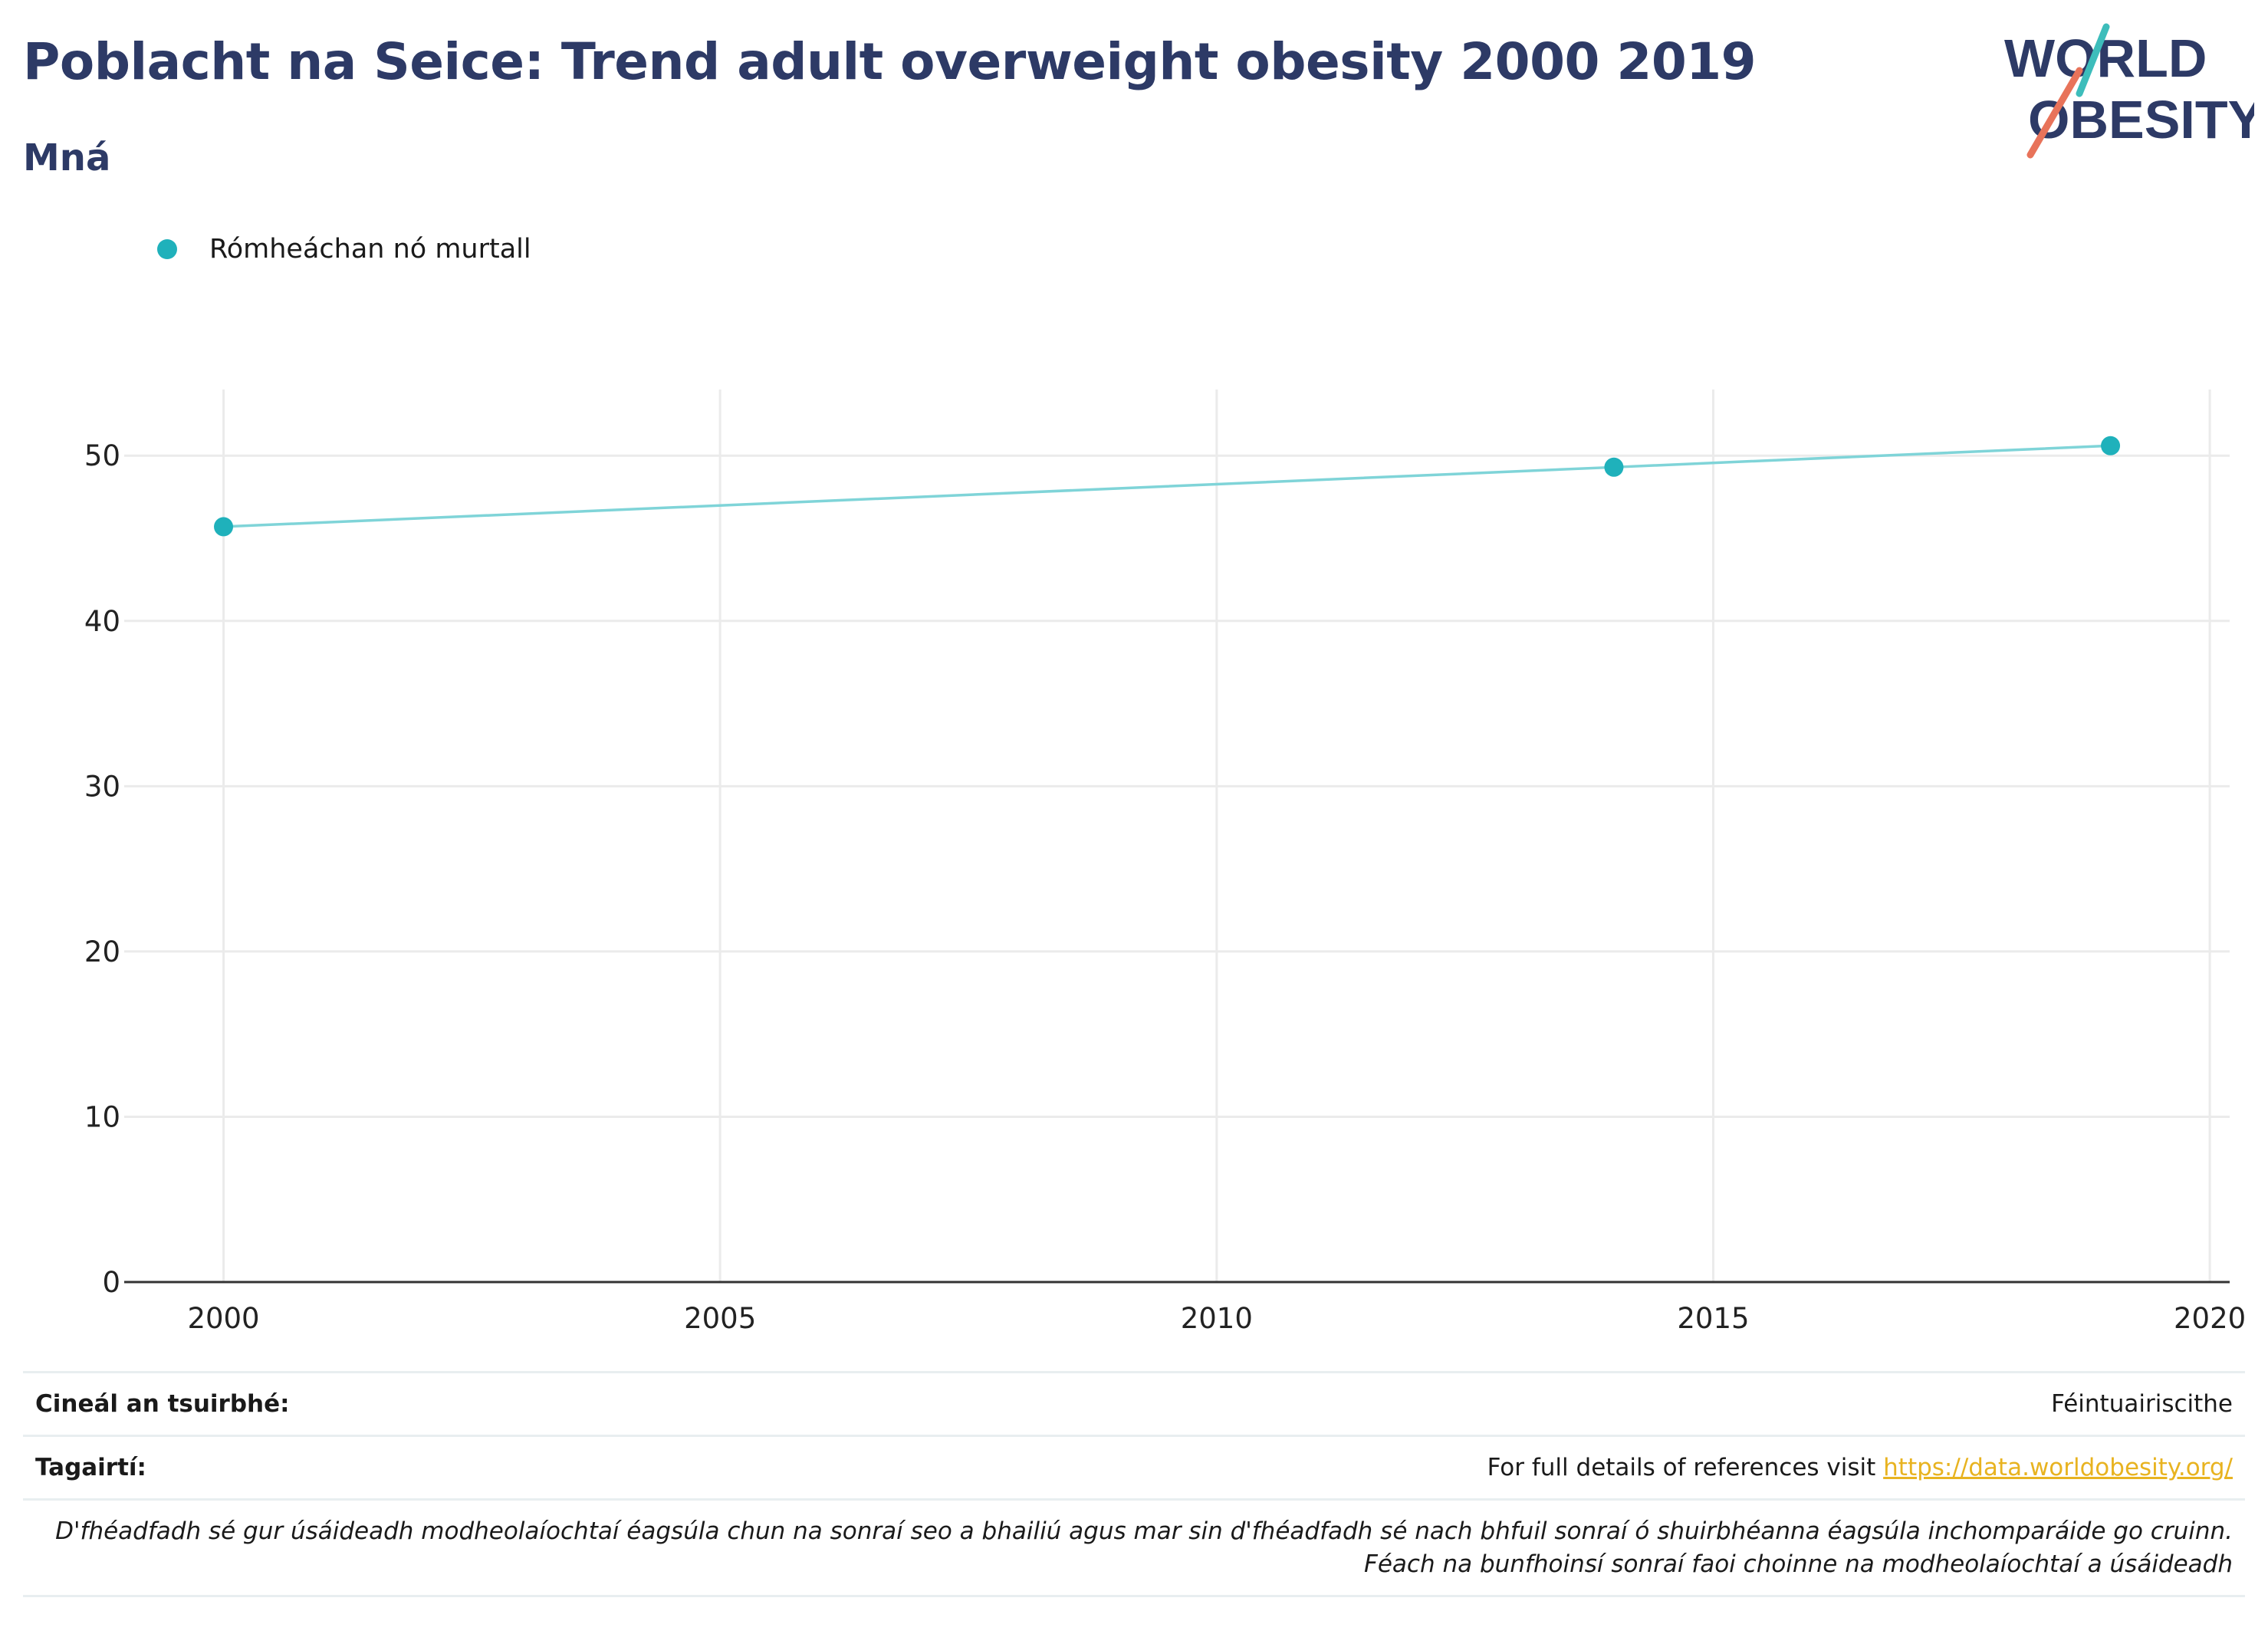 The width and height of the screenshot is (2268, 1634). What do you see at coordinates (2093, 60) in the screenshot?
I see `logo-accent-teal` at bounding box center [2093, 60].